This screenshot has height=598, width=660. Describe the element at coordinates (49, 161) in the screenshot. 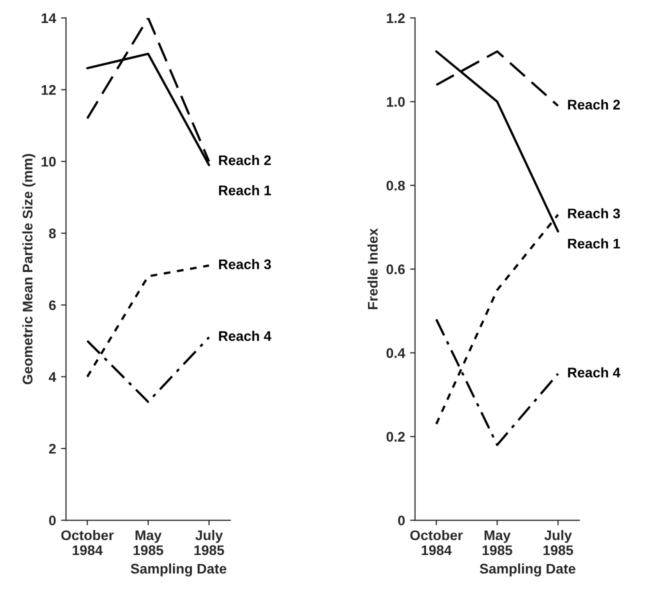

I see `y-tick-label: 10` at that location.